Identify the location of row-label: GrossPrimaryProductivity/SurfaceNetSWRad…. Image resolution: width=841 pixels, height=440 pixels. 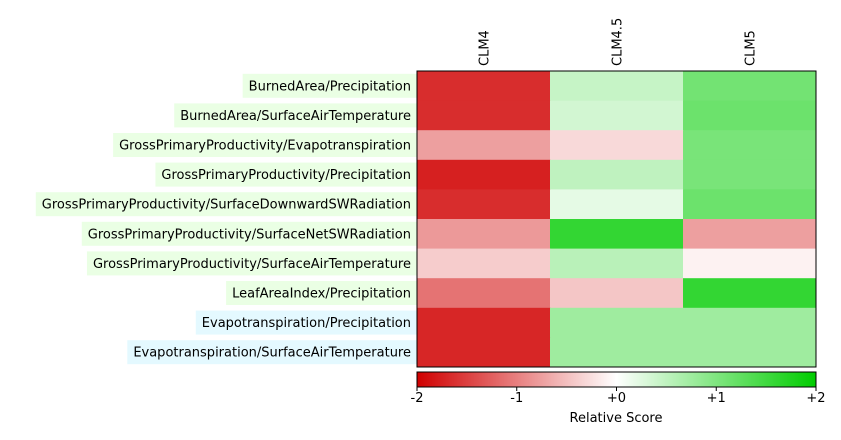
(249, 234).